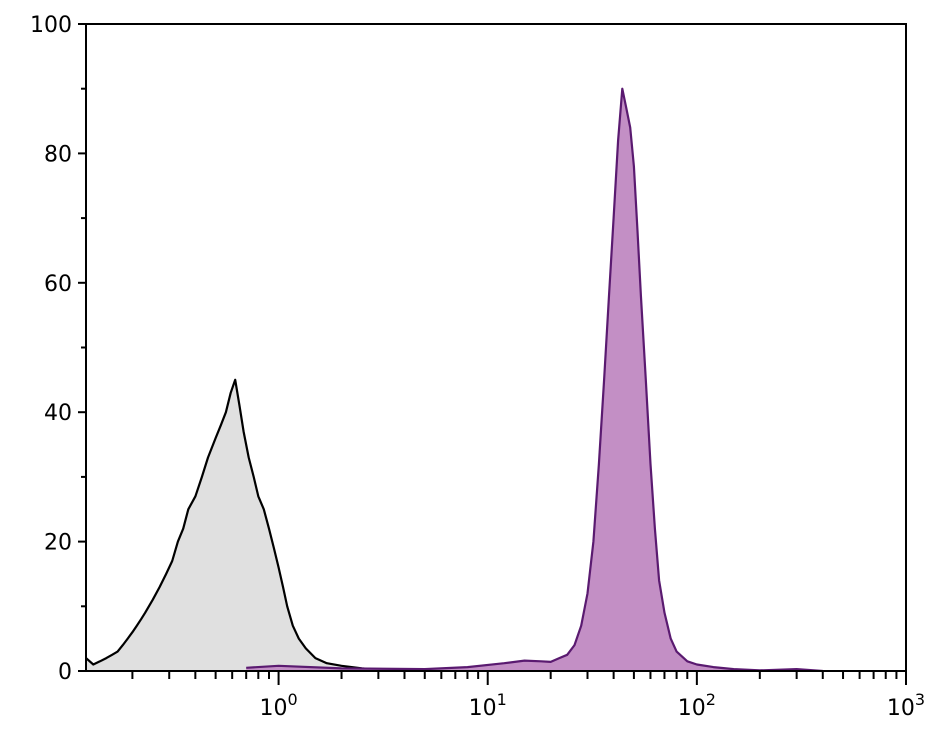 This screenshot has width=936, height=745. Describe the element at coordinates (58, 543) in the screenshot. I see `y-tick-label-20: 20` at that location.